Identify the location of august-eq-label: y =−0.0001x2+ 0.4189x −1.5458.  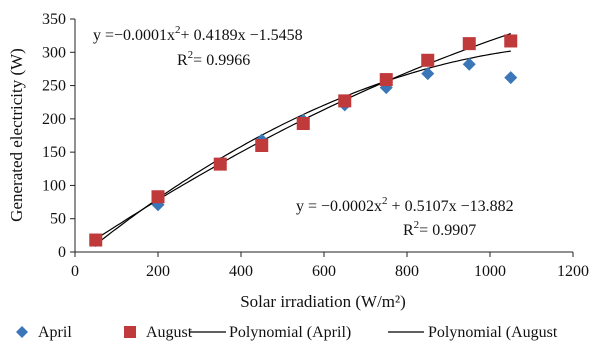
(198, 34).